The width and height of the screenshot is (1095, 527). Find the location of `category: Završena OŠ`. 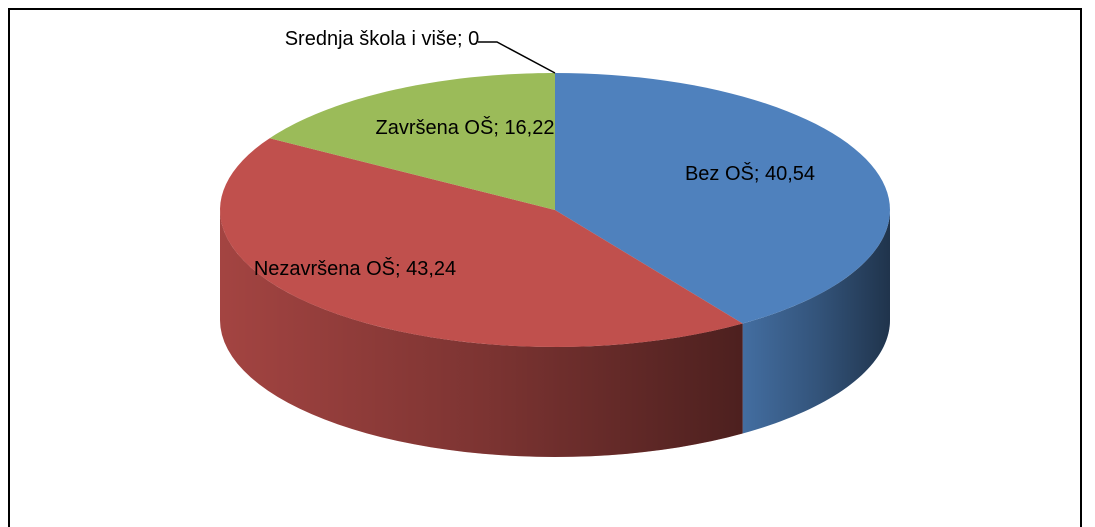

category: Završena OŠ is located at coordinates (434, 128).